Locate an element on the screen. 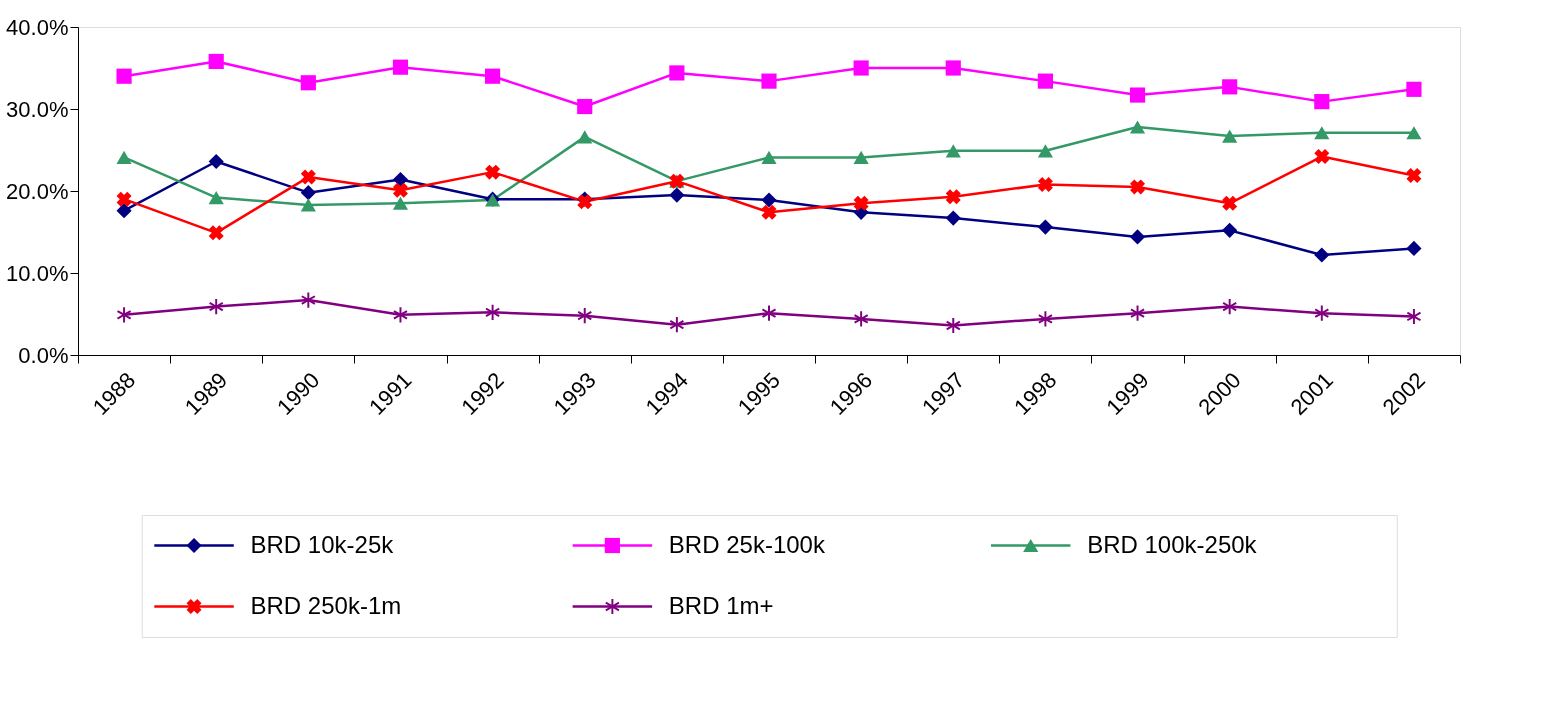 Image resolution: width=1548 pixels, height=710 pixels. y-tick-label: 30.0% is located at coordinates (37, 109).